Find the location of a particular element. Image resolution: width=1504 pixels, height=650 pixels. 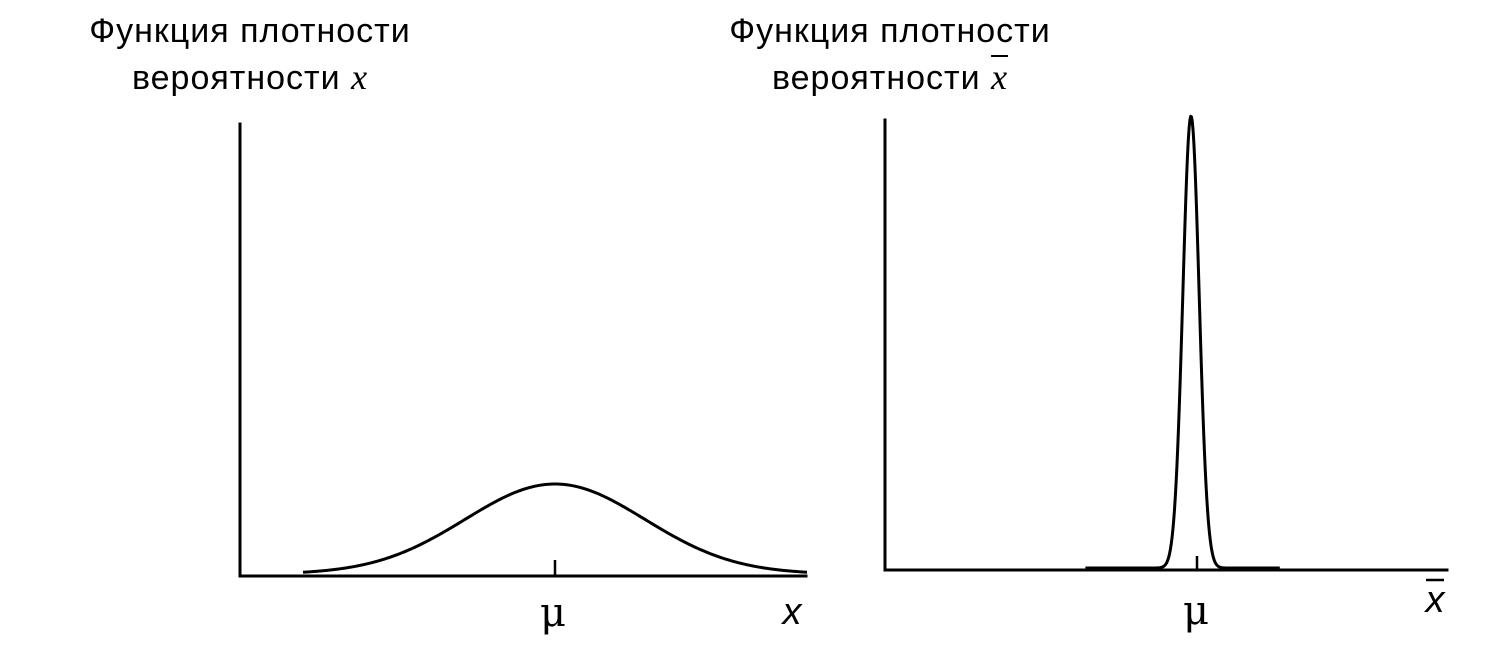

left-x-axis-label: x is located at coordinates (792, 612).